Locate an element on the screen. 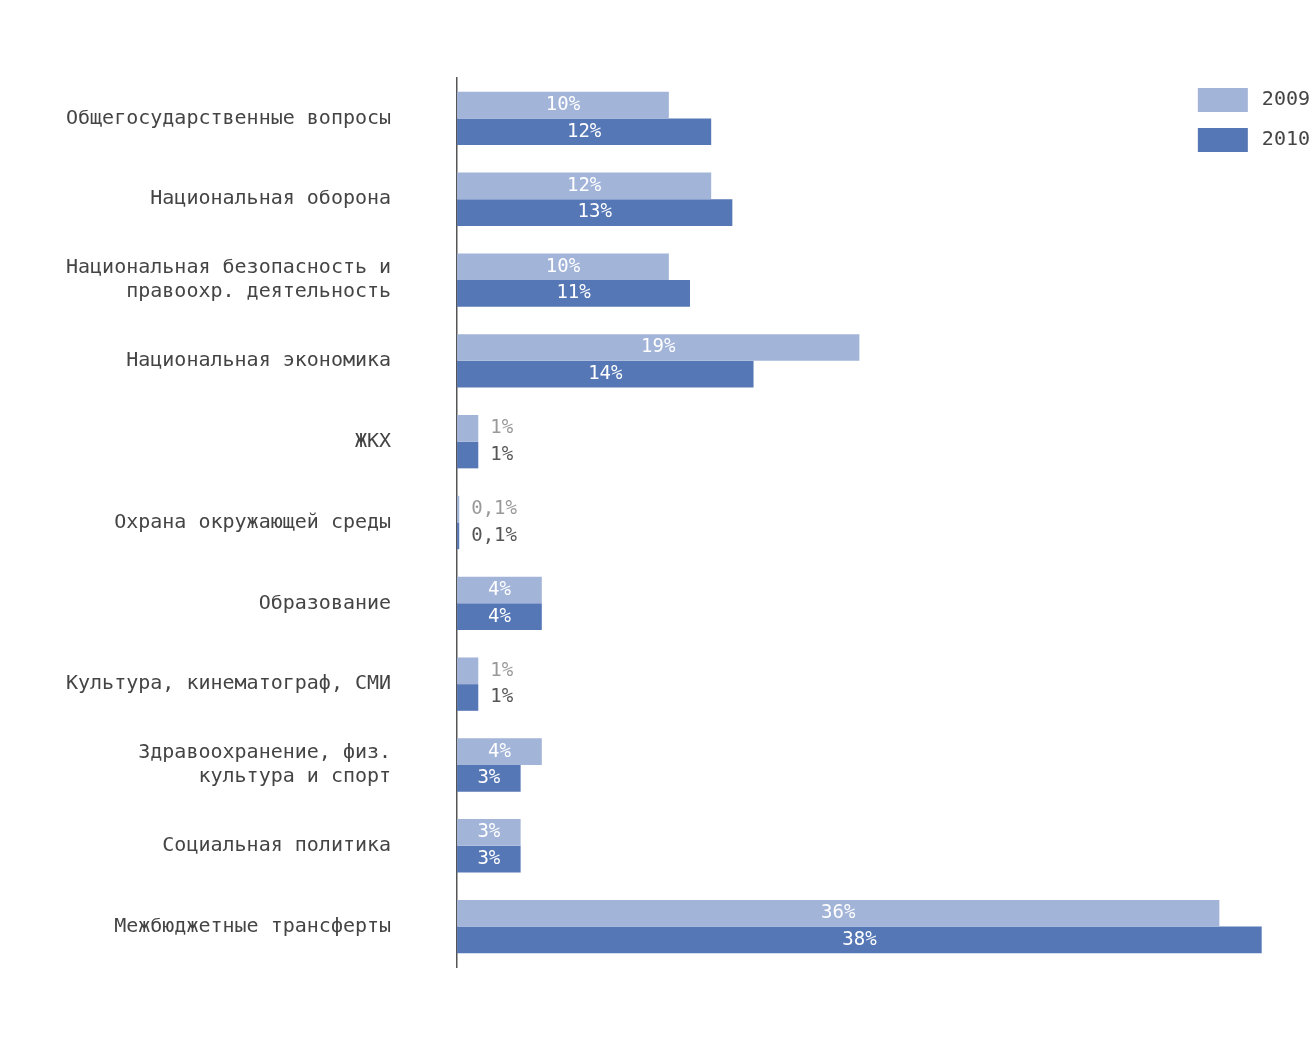  y-tick-label: Культура, кинематограф, СМИ is located at coordinates (229, 682).